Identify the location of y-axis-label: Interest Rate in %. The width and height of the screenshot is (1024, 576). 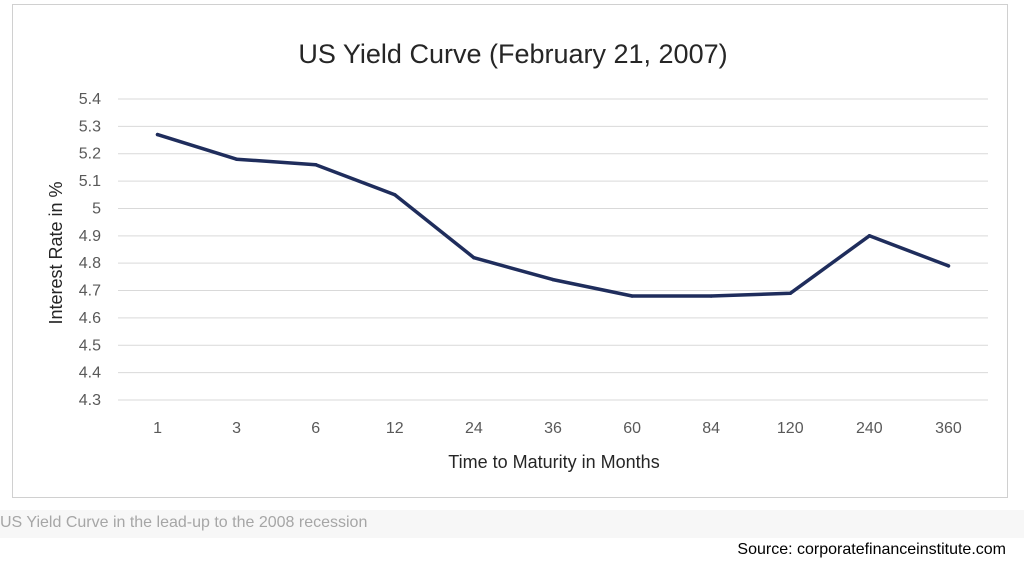
(56, 252).